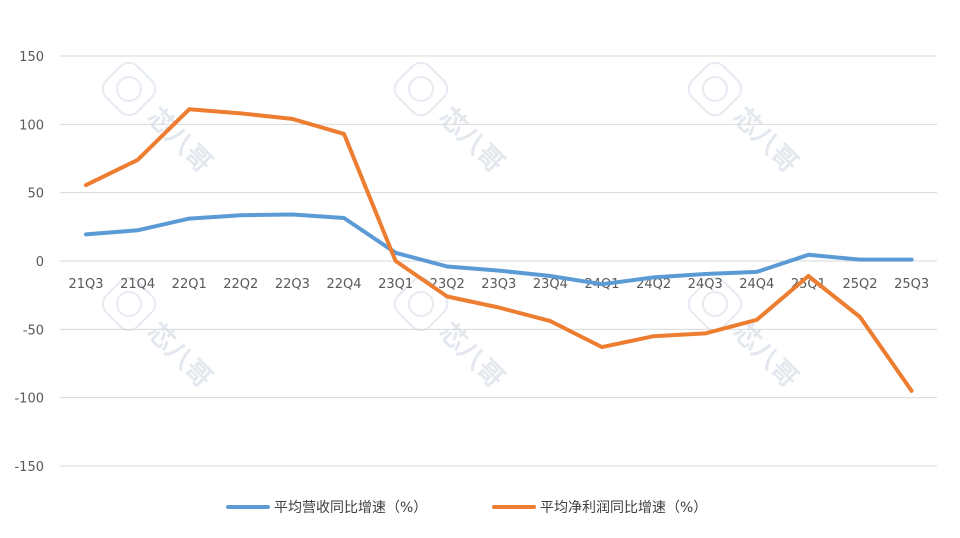 The height and width of the screenshot is (538, 960). Describe the element at coordinates (31, 57) in the screenshot. I see `y-tick-label: 150` at that location.